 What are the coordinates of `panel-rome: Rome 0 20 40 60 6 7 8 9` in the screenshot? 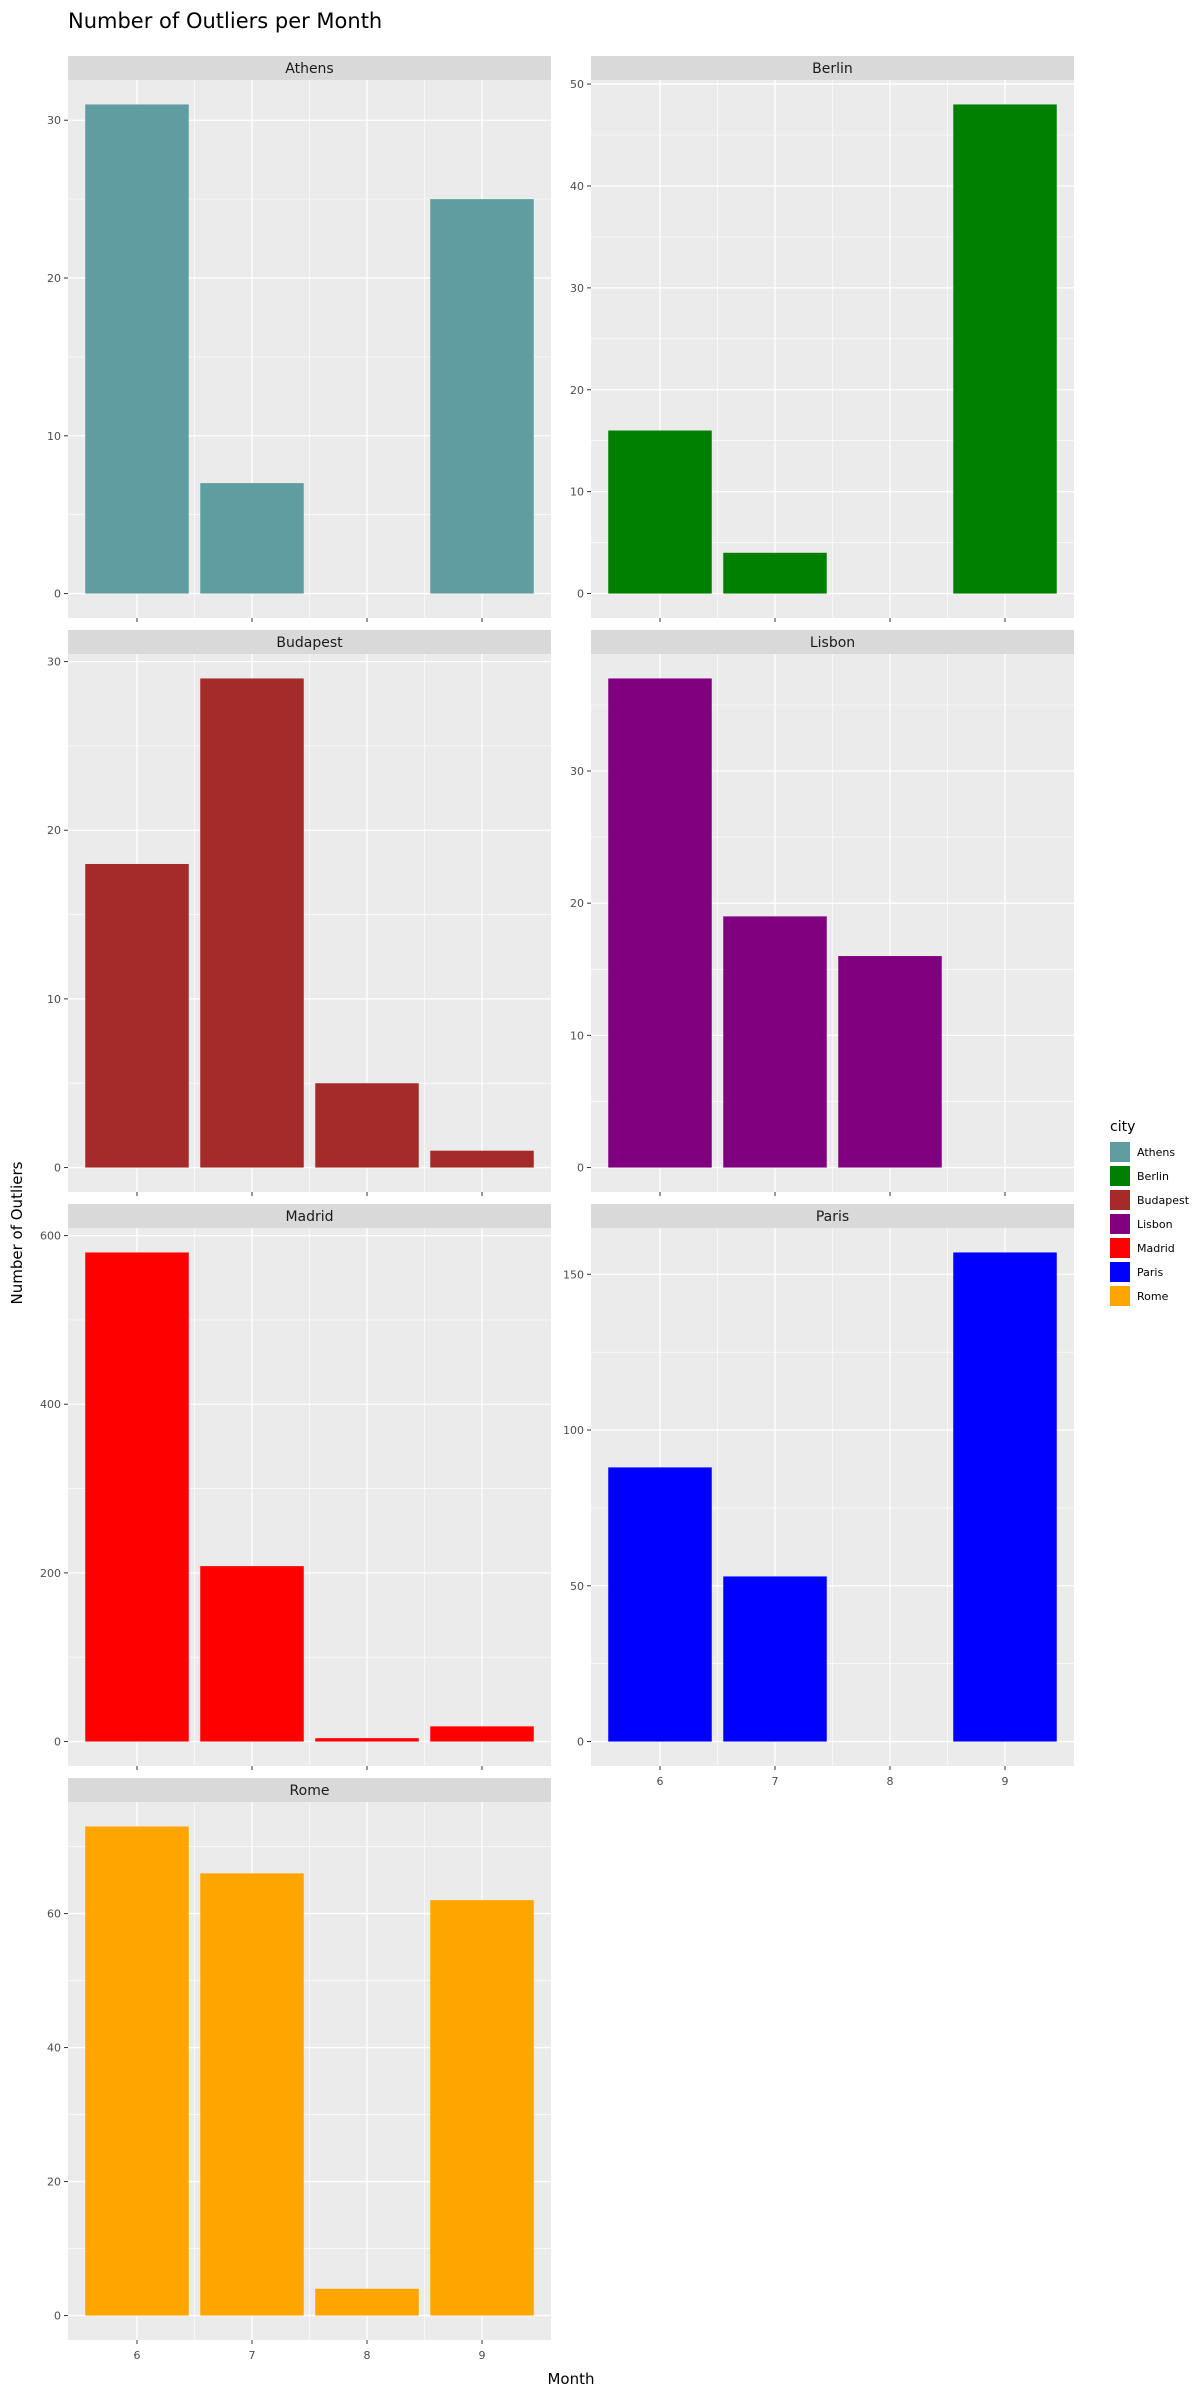 It's located at (299, 2070).